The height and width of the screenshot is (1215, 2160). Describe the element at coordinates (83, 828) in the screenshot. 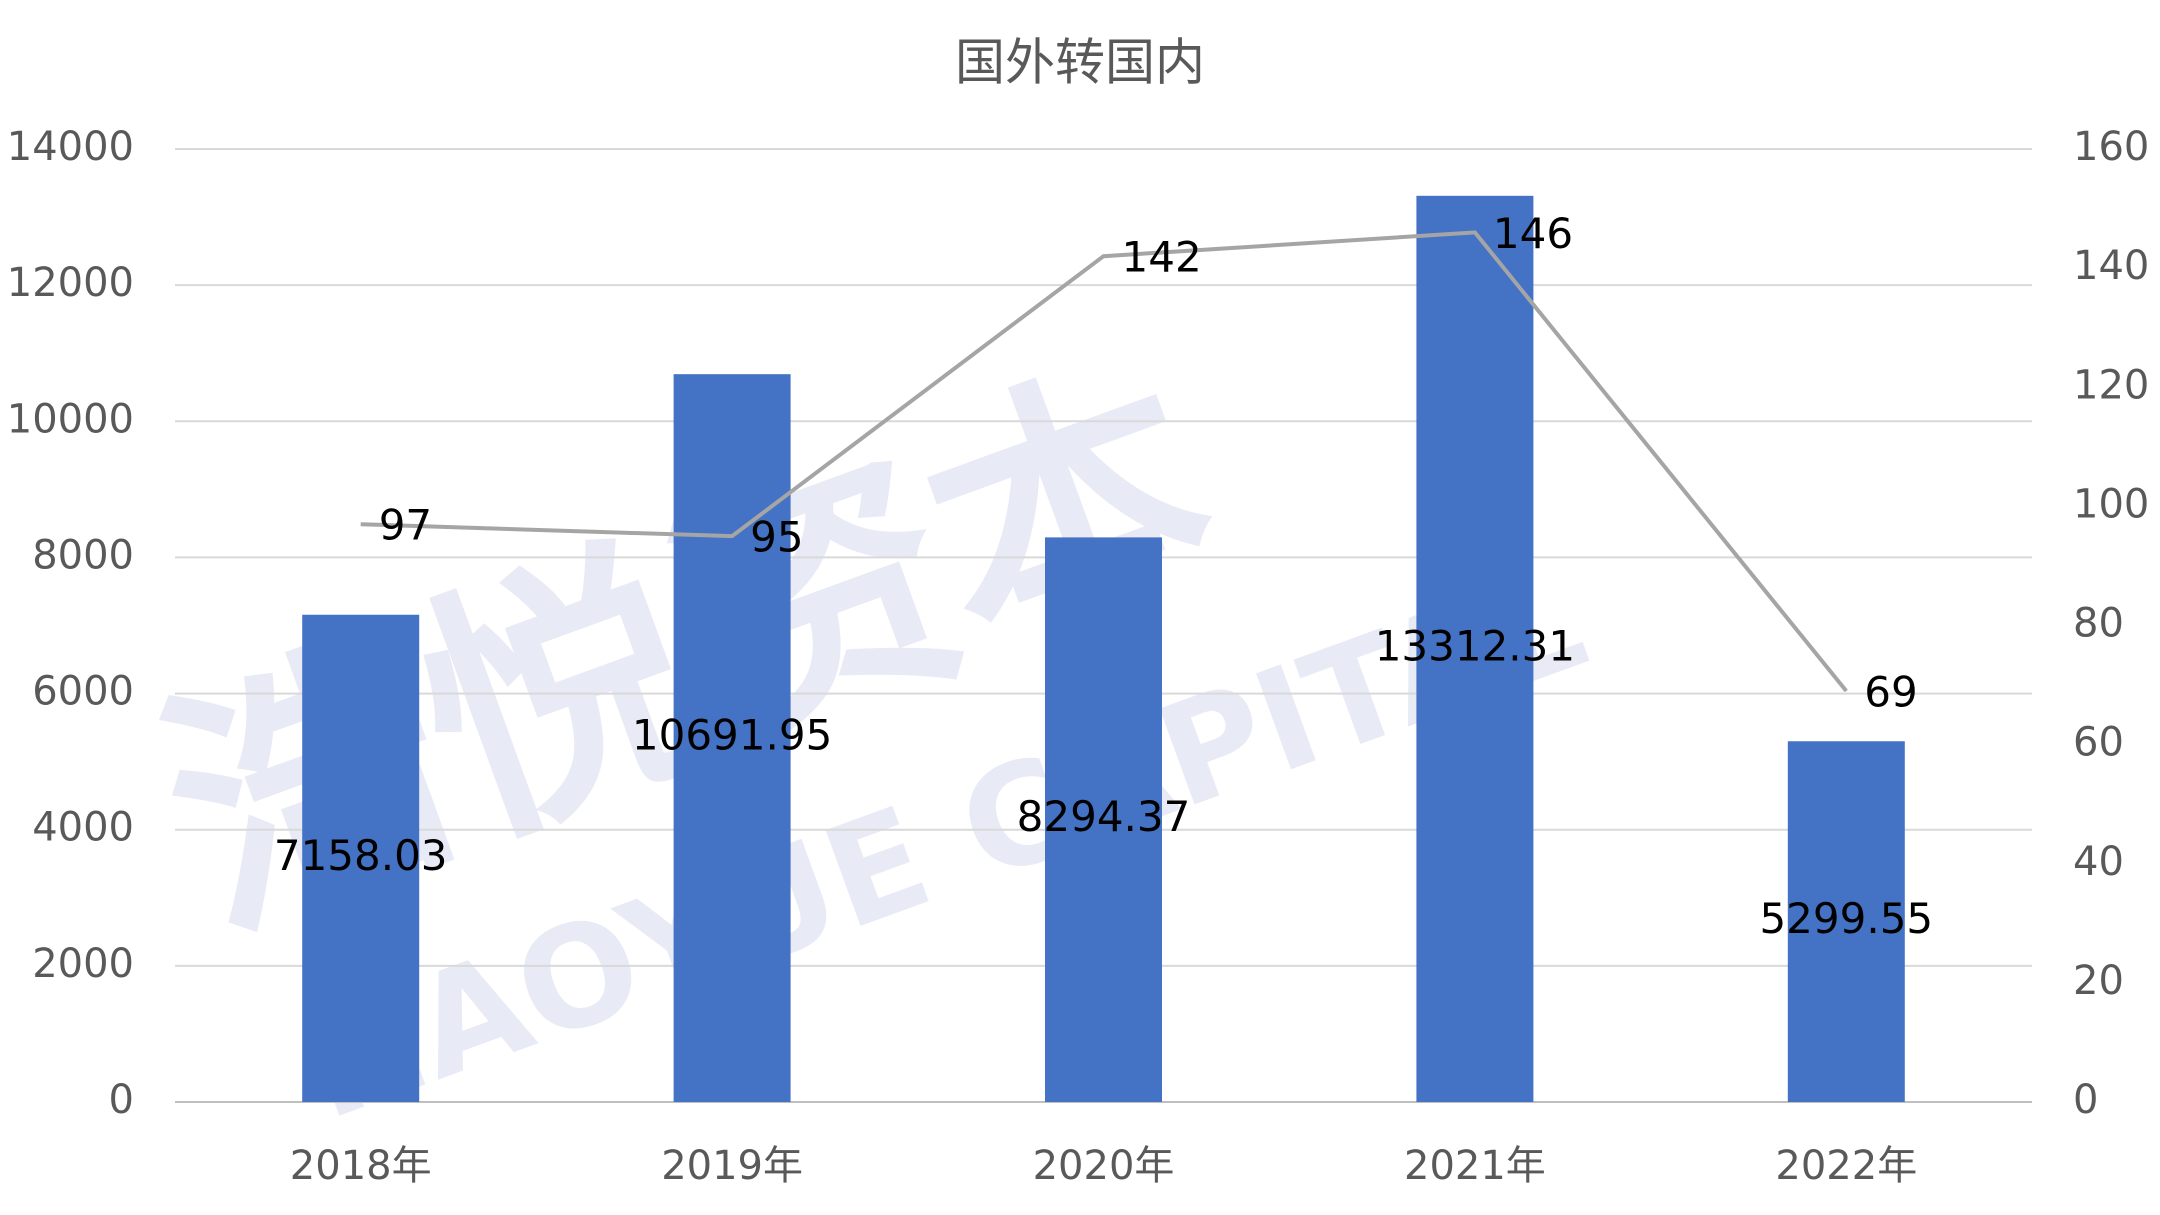

I see `y-tick-label: 4000` at that location.